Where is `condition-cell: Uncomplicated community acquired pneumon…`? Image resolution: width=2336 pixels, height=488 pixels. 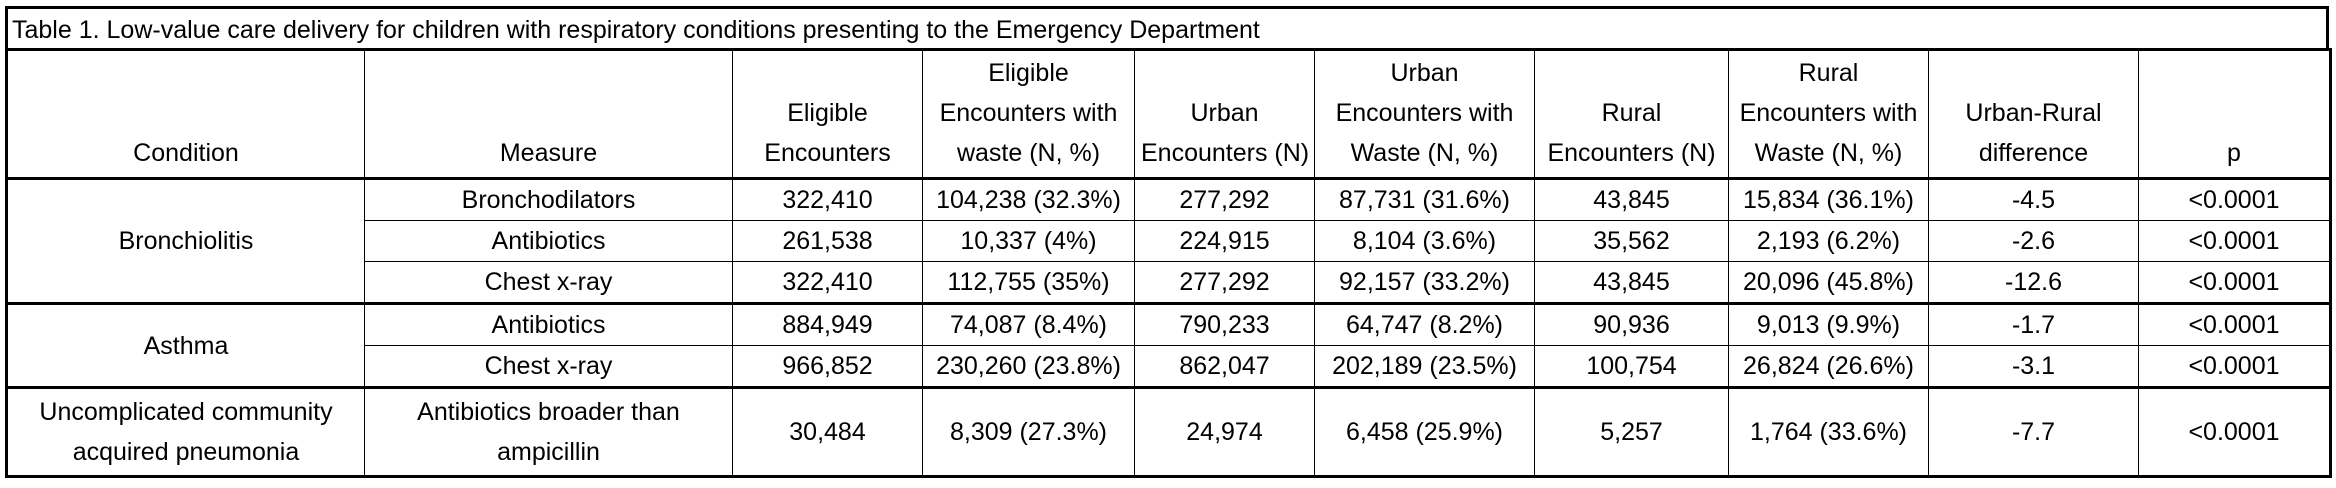
condition-cell: Uncomplicated community acquired pneumon… is located at coordinates (185, 432).